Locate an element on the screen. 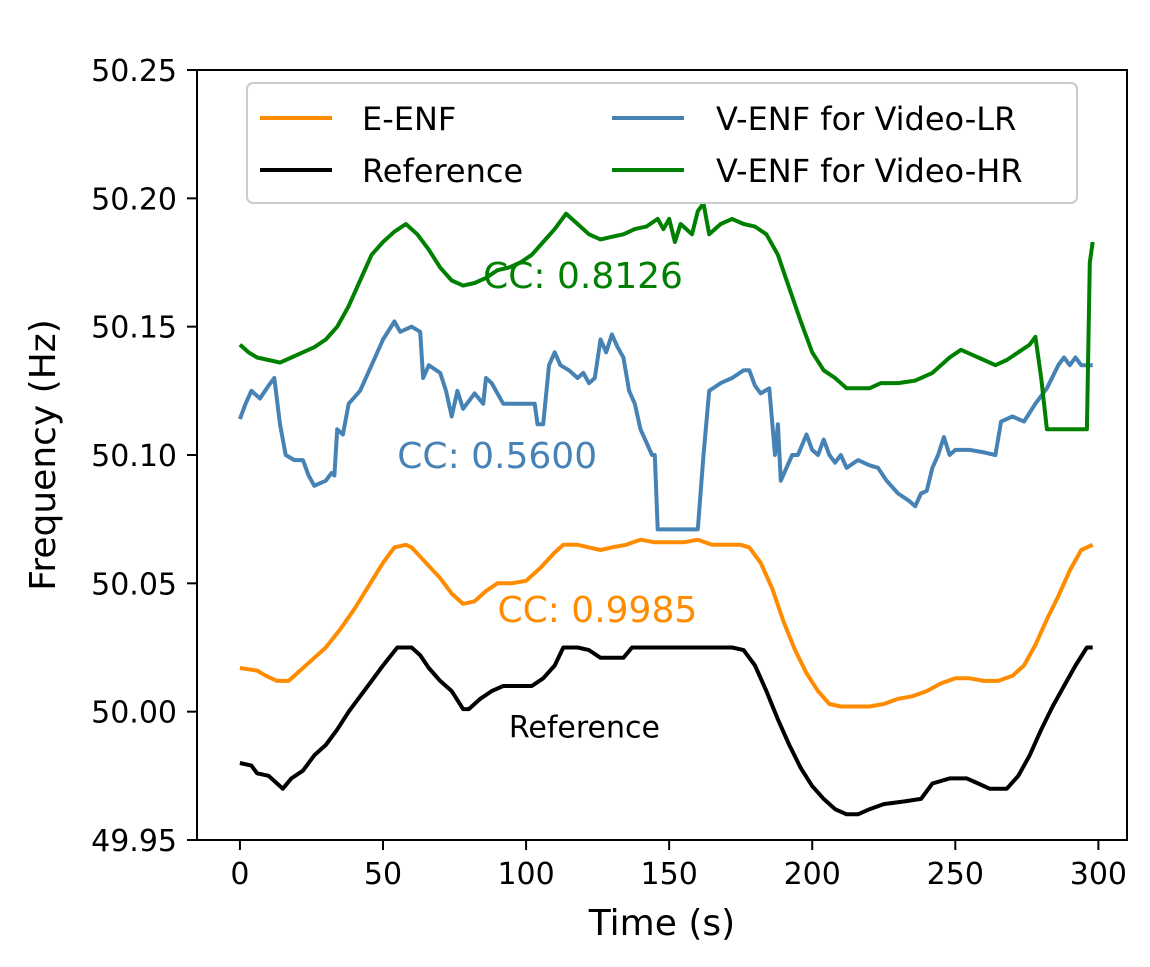 This screenshot has width=1150, height=967. series-line-reference is located at coordinates (666, 731).